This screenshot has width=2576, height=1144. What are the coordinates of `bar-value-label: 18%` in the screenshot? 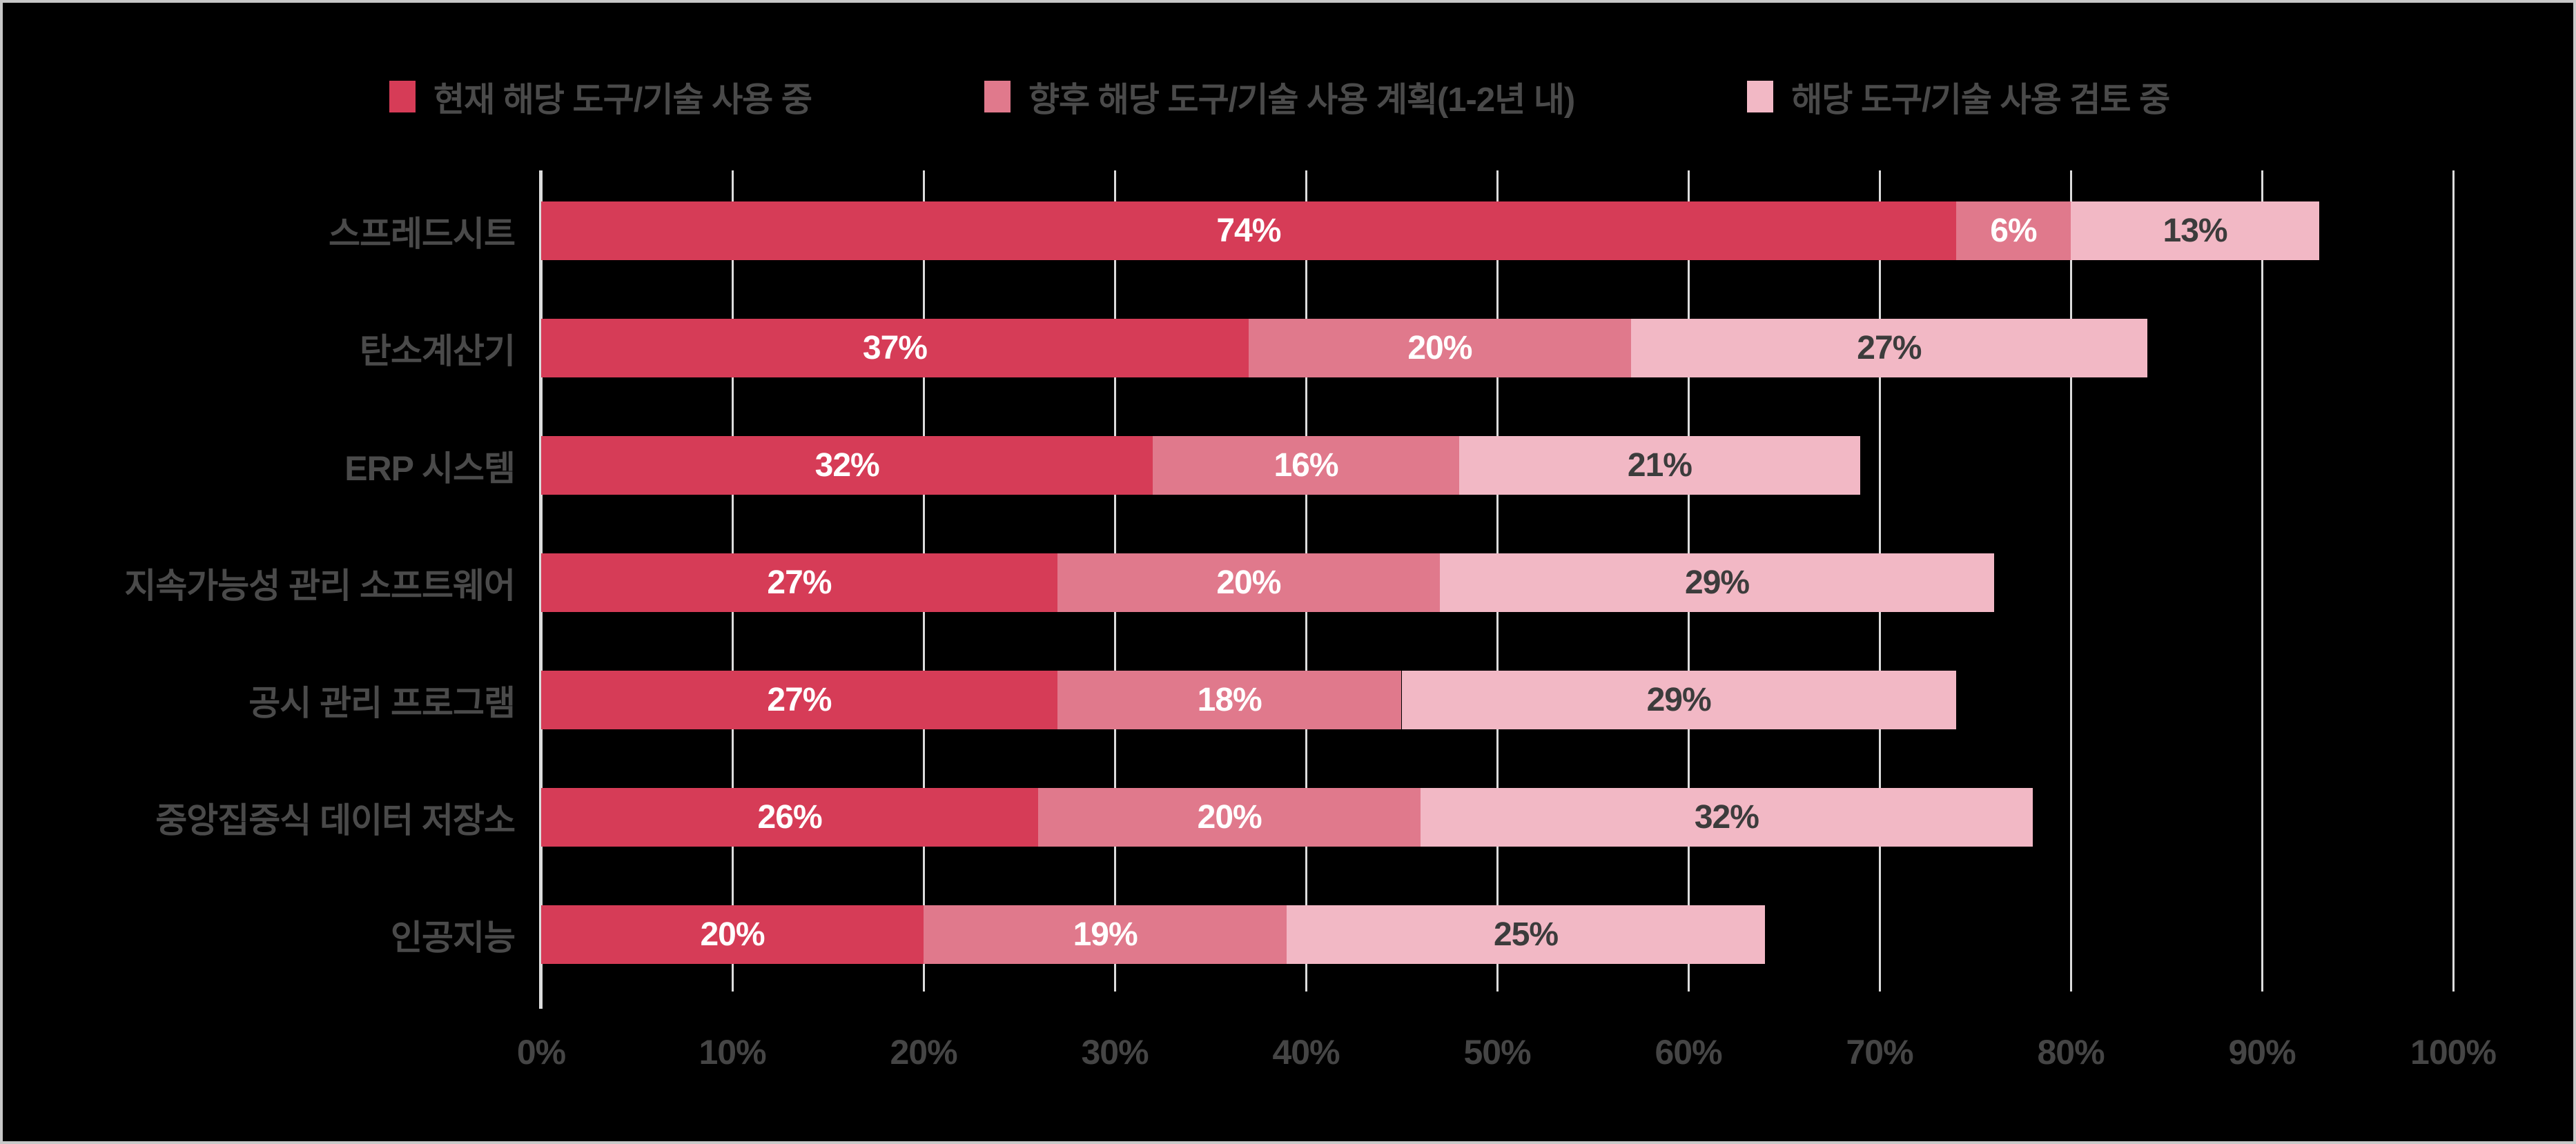 It's located at (1229, 700).